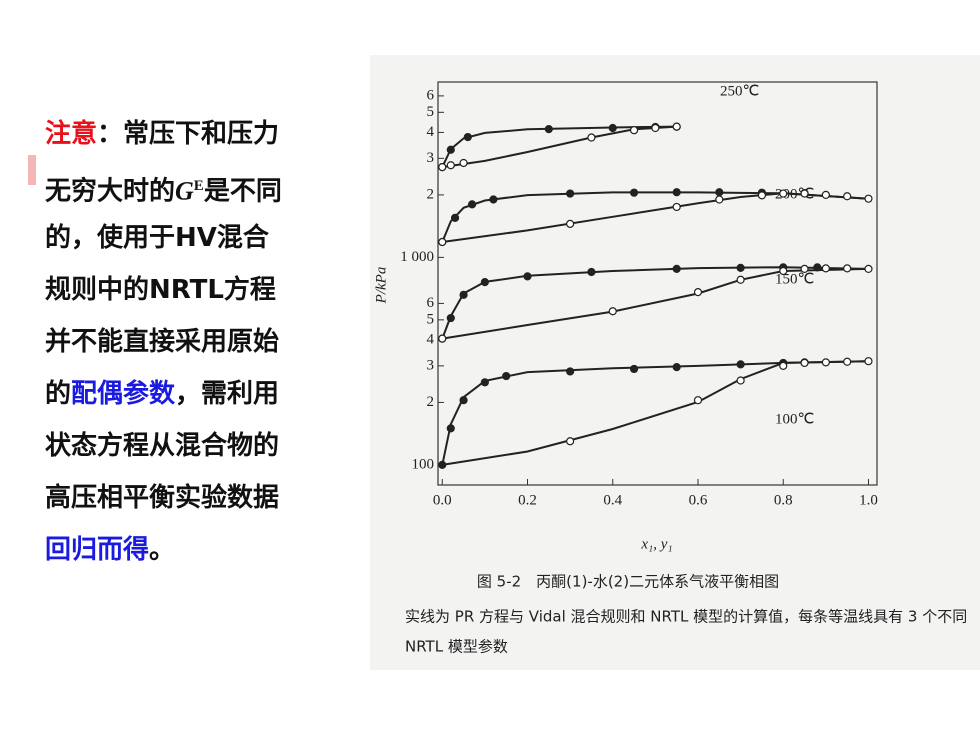 The image size is (980, 735). I want to click on text-line: 的配偶参数，需利用, so click(205, 394).